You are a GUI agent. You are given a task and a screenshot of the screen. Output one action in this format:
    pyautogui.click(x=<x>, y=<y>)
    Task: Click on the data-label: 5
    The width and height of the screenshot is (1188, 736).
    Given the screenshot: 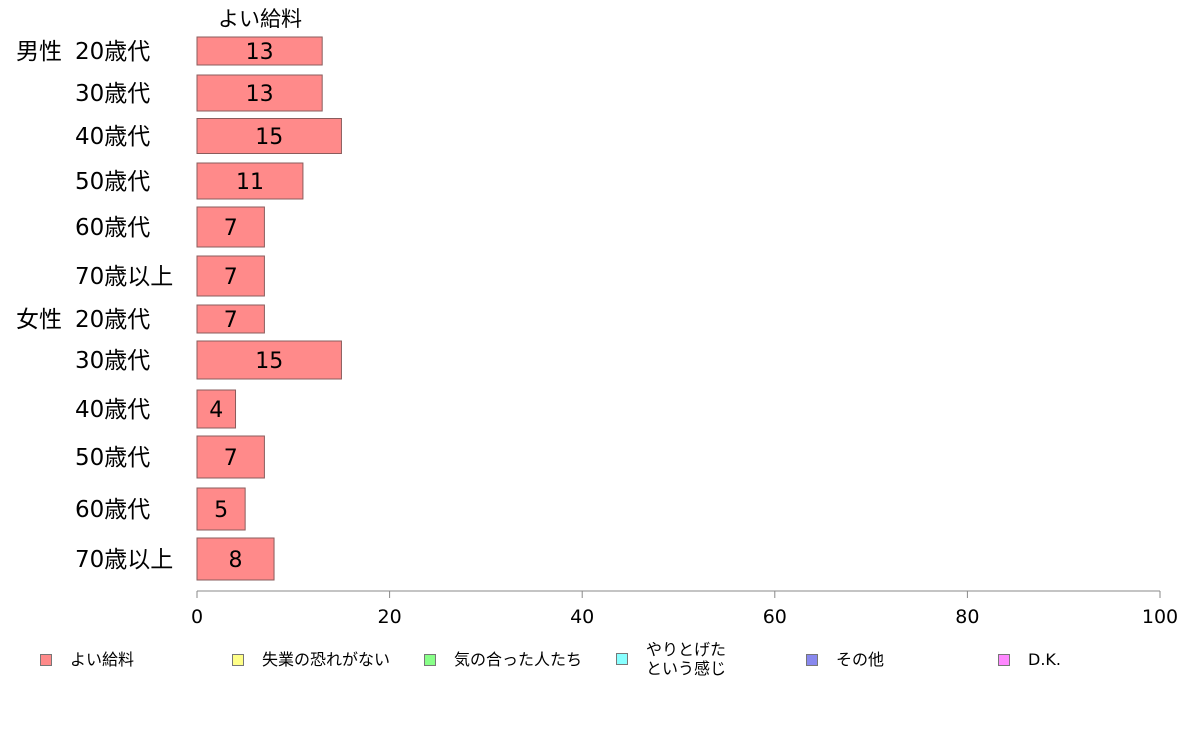 What is the action you would take?
    pyautogui.click(x=221, y=510)
    